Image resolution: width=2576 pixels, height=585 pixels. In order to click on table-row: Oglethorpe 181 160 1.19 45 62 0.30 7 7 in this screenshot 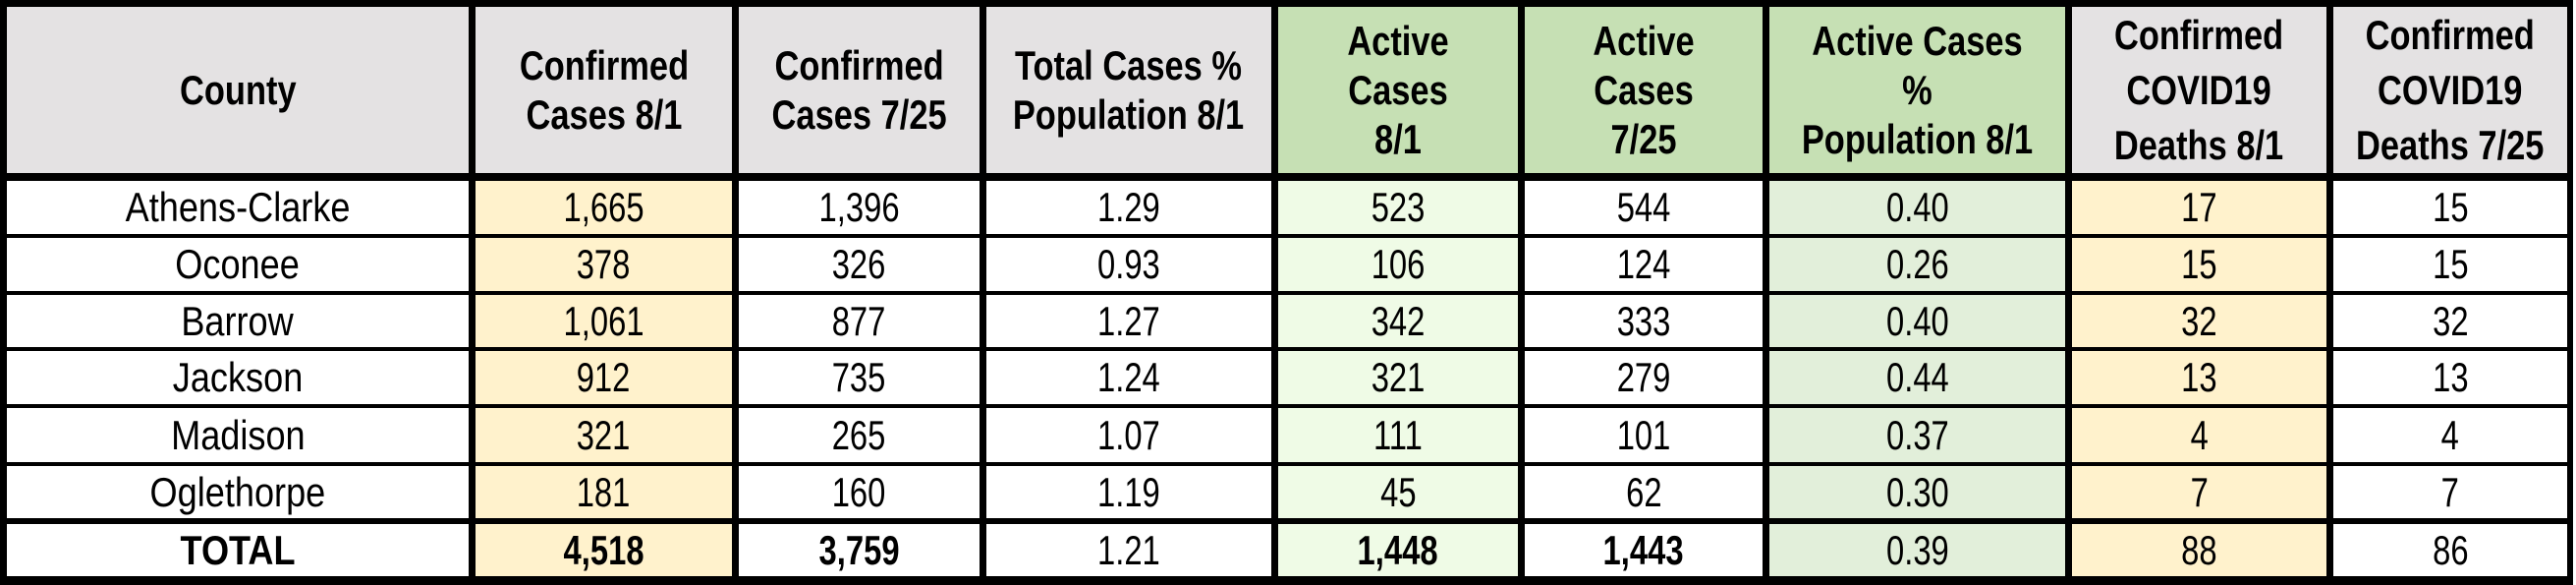, I will do `click(1287, 492)`.